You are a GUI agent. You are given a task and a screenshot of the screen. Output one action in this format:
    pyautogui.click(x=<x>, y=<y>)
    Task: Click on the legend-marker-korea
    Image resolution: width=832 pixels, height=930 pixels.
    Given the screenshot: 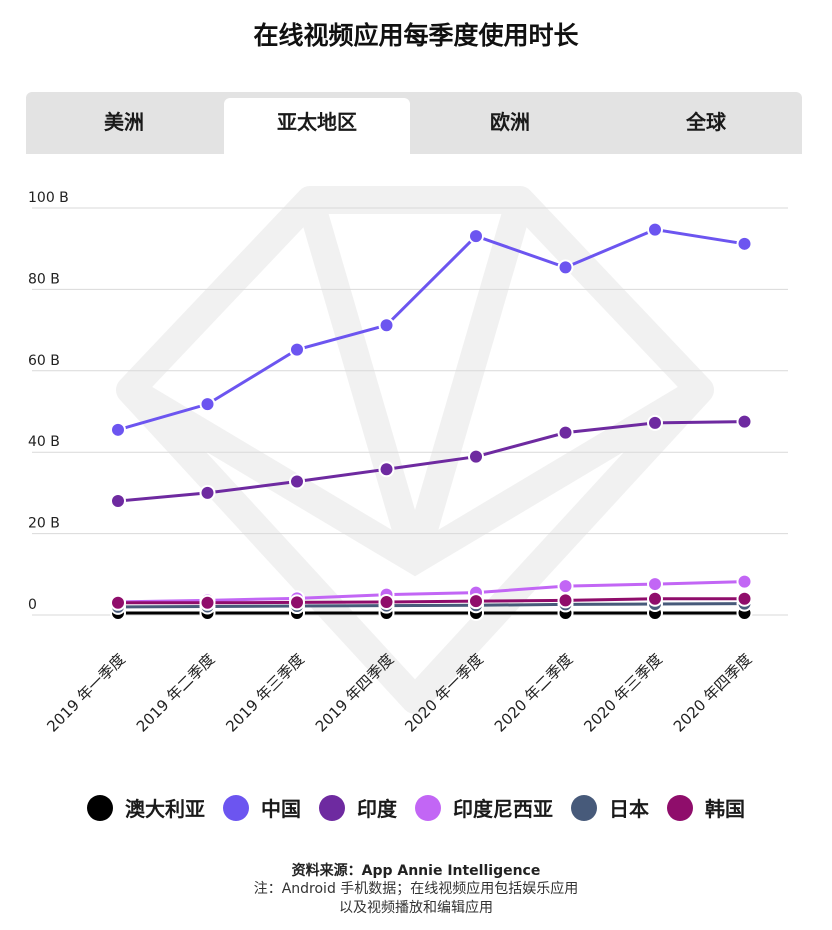 What is the action you would take?
    pyautogui.click(x=680, y=807)
    